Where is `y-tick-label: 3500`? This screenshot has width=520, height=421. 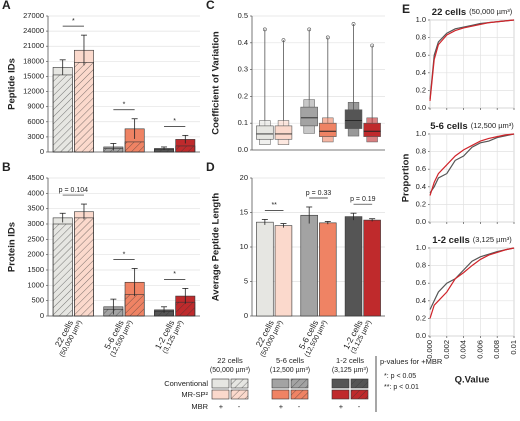 y-tick-label: 3500 is located at coordinates (35, 208).